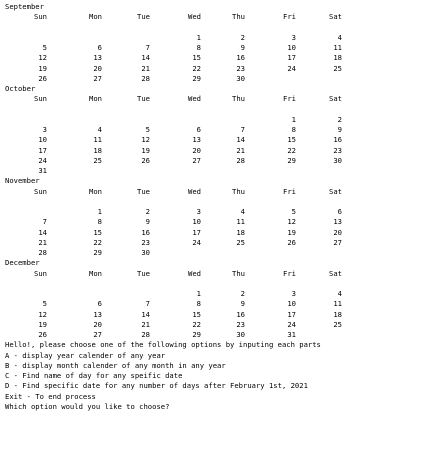 Image resolution: width=433 pixels, height=470 pixels. What do you see at coordinates (233, 314) in the screenshot?
I see `day-cell: 16` at bounding box center [233, 314].